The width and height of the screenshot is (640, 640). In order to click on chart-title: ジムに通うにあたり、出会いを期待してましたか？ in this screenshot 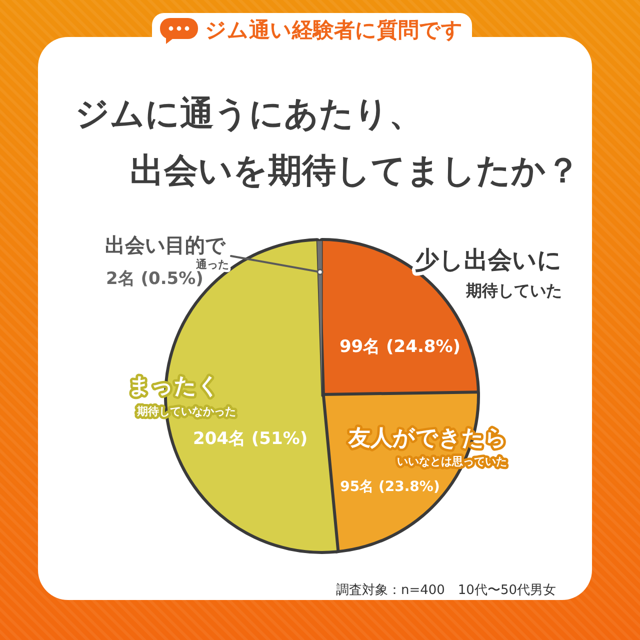, I will do `click(327, 142)`.